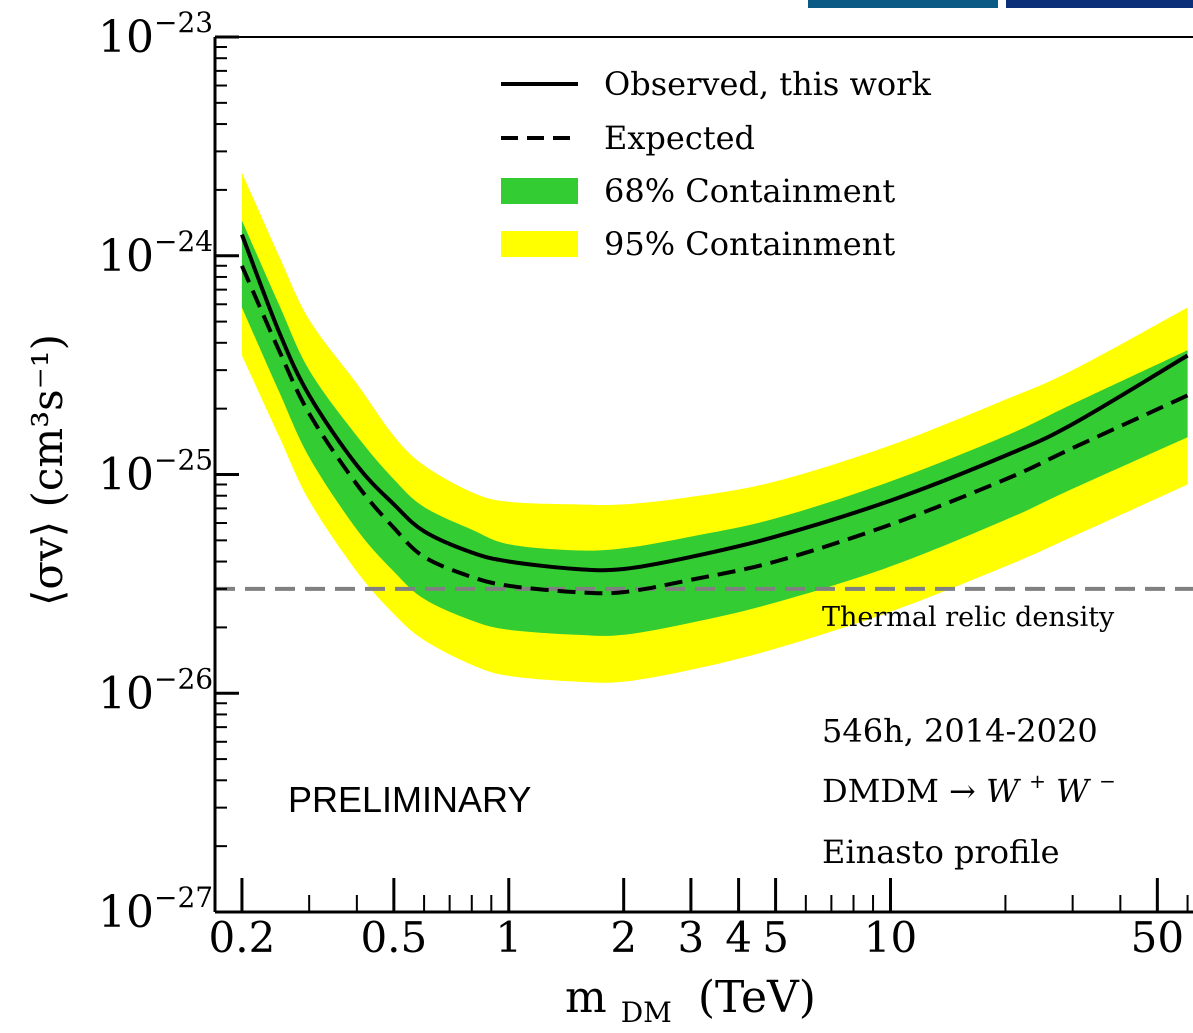 This screenshot has width=1193, height=1033. I want to click on annotation-channel: DMDM → W + W −, so click(969, 784).